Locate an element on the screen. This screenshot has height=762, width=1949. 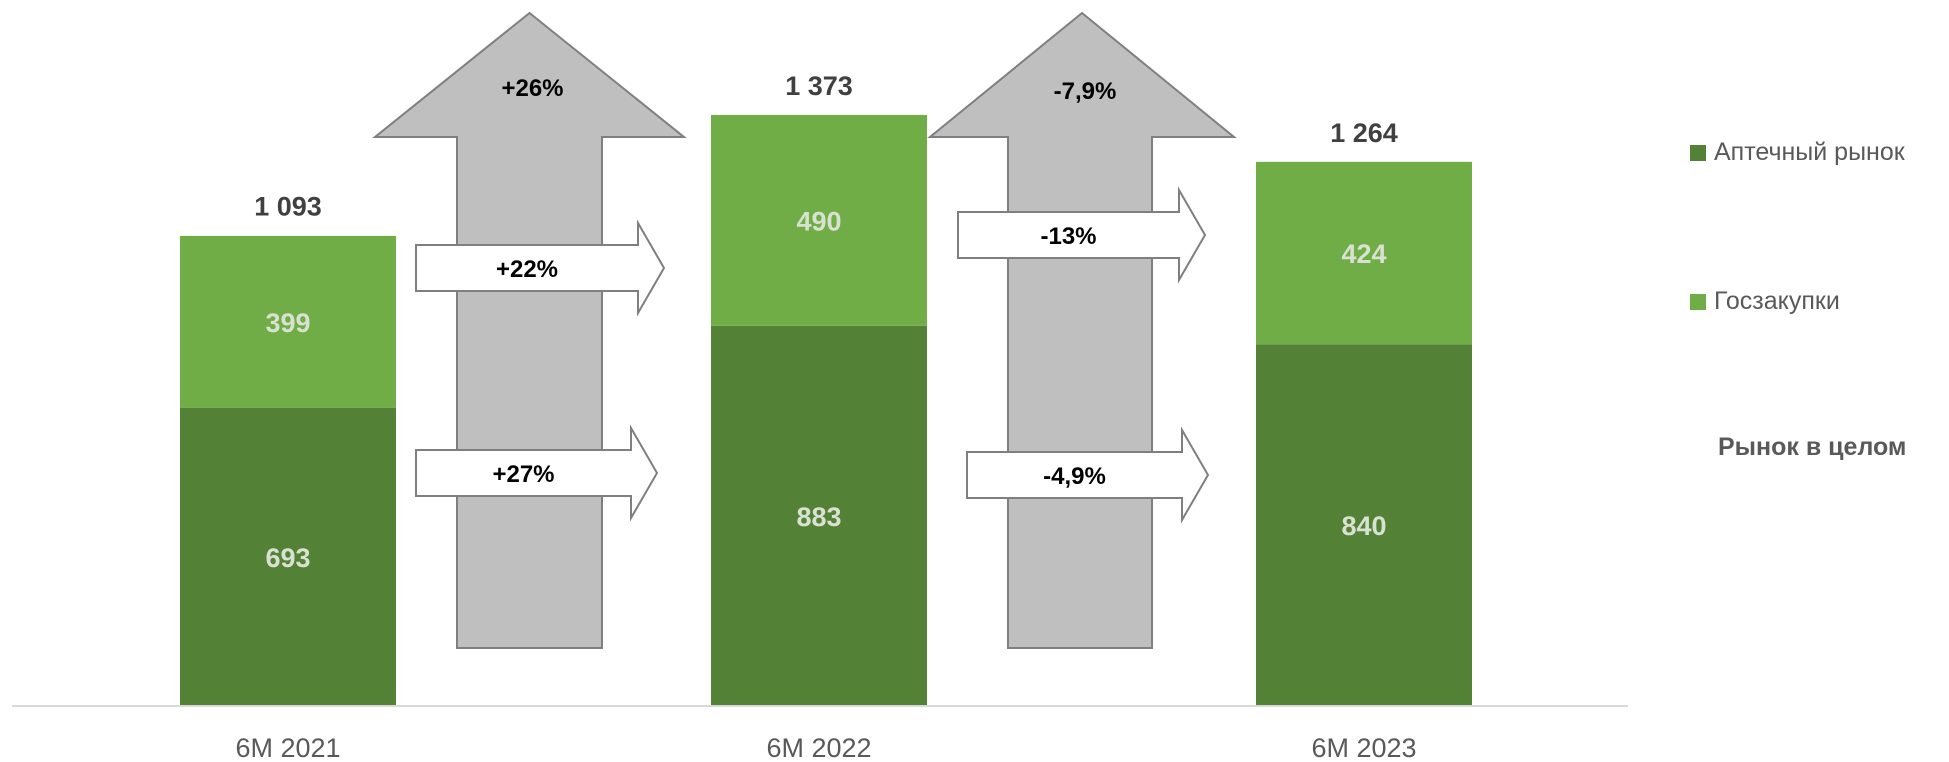
total-label-1: 1 093 is located at coordinates (288, 206).